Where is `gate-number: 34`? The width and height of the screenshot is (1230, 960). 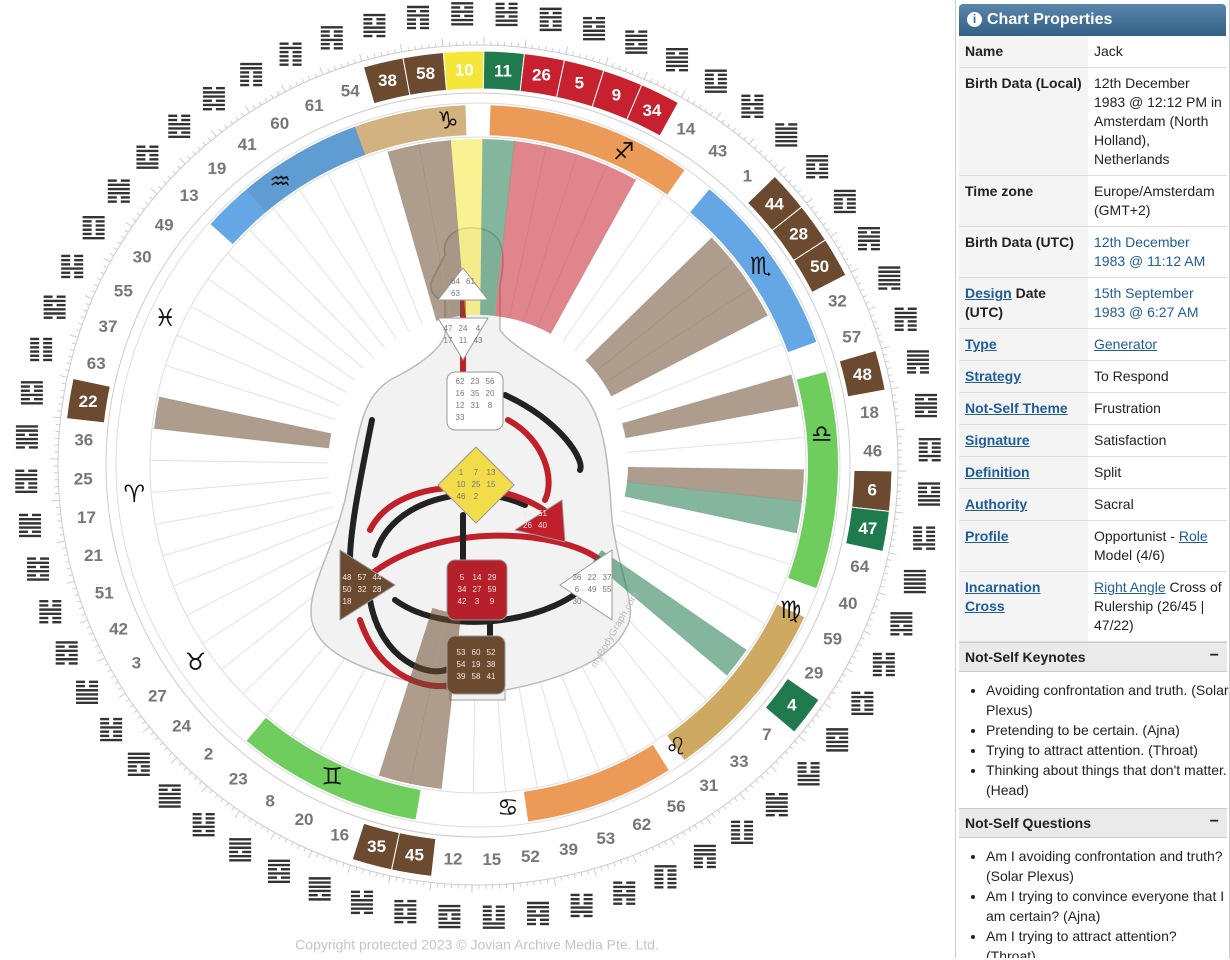
gate-number: 34 is located at coordinates (651, 110).